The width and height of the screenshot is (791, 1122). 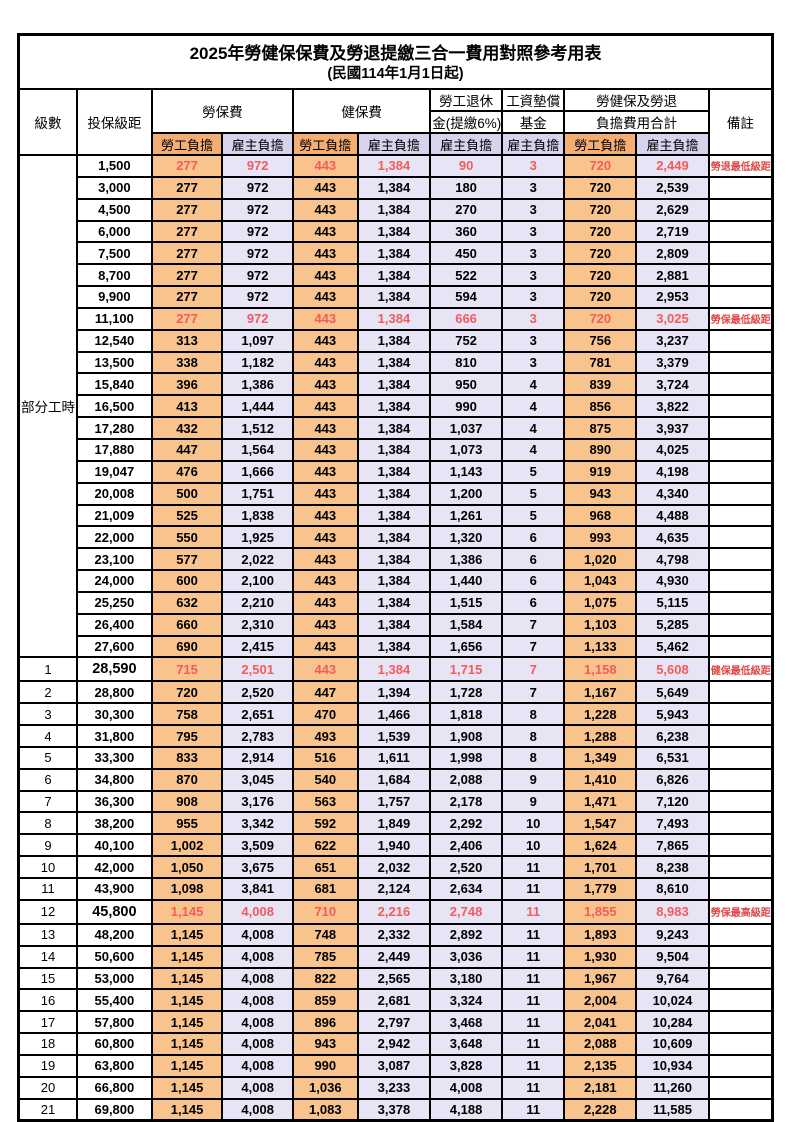 What do you see at coordinates (395, 61) in the screenshot?
I see `table-title-block: 2025年勞健保保費及勞退提繳三合一費用對照參考用表 (民國114年1月1日起)` at bounding box center [395, 61].